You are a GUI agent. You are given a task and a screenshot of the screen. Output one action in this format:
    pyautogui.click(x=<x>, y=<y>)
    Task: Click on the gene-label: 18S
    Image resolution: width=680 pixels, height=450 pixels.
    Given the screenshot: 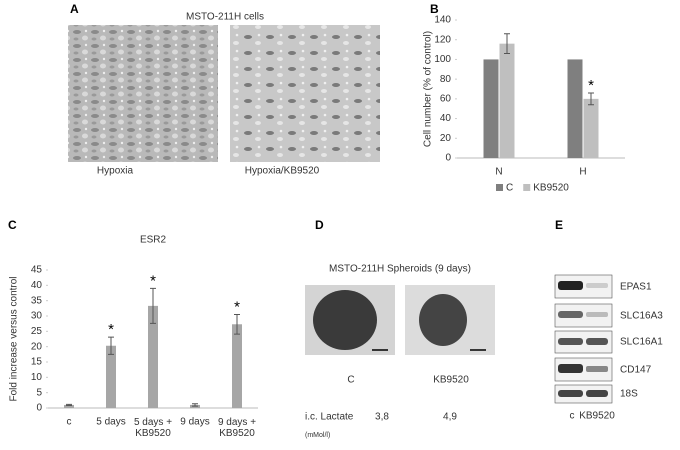 What is the action you would take?
    pyautogui.click(x=629, y=394)
    